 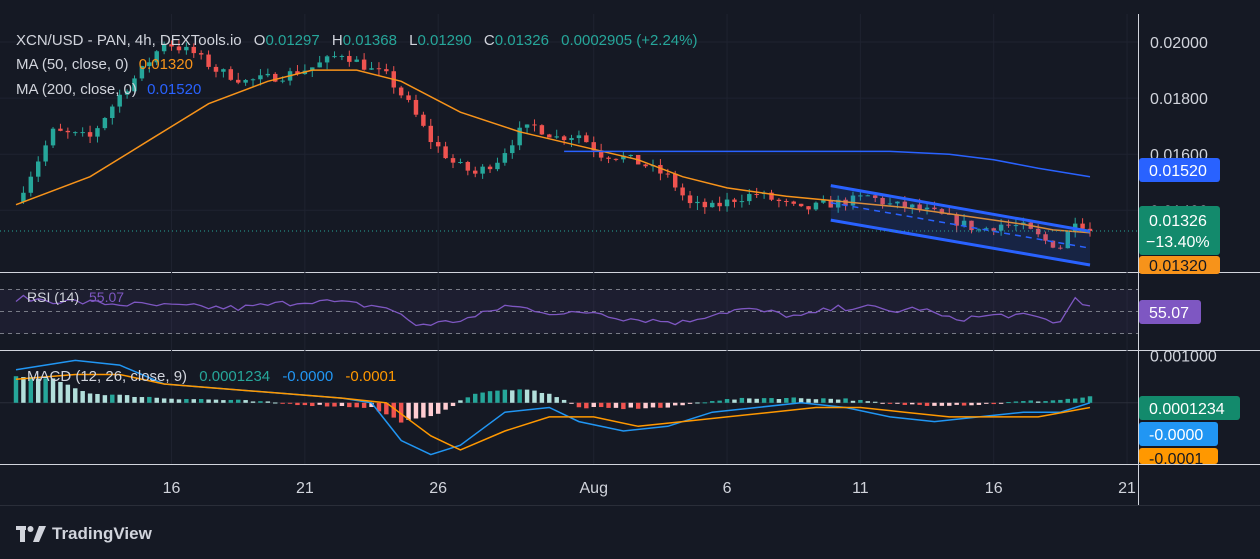 What do you see at coordinates (234, 376) in the screenshot?
I see `macd-hist-value: 0.0001234` at bounding box center [234, 376].